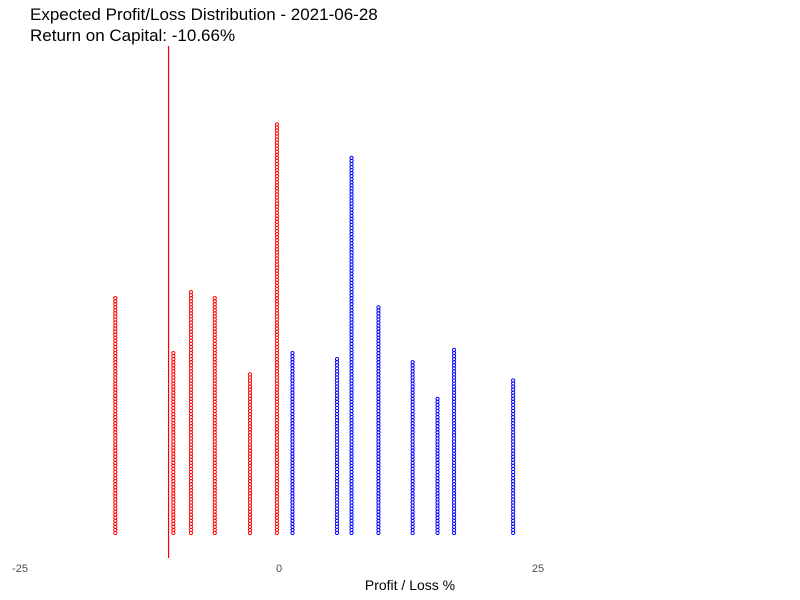 The width and height of the screenshot is (800, 600). What do you see at coordinates (20, 569) in the screenshot?
I see `x-tick-label: -25` at bounding box center [20, 569].